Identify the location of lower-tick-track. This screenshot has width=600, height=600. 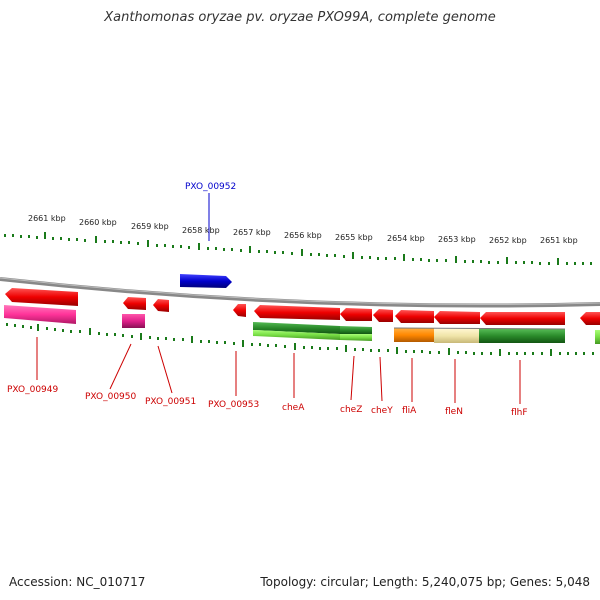
(300, 339).